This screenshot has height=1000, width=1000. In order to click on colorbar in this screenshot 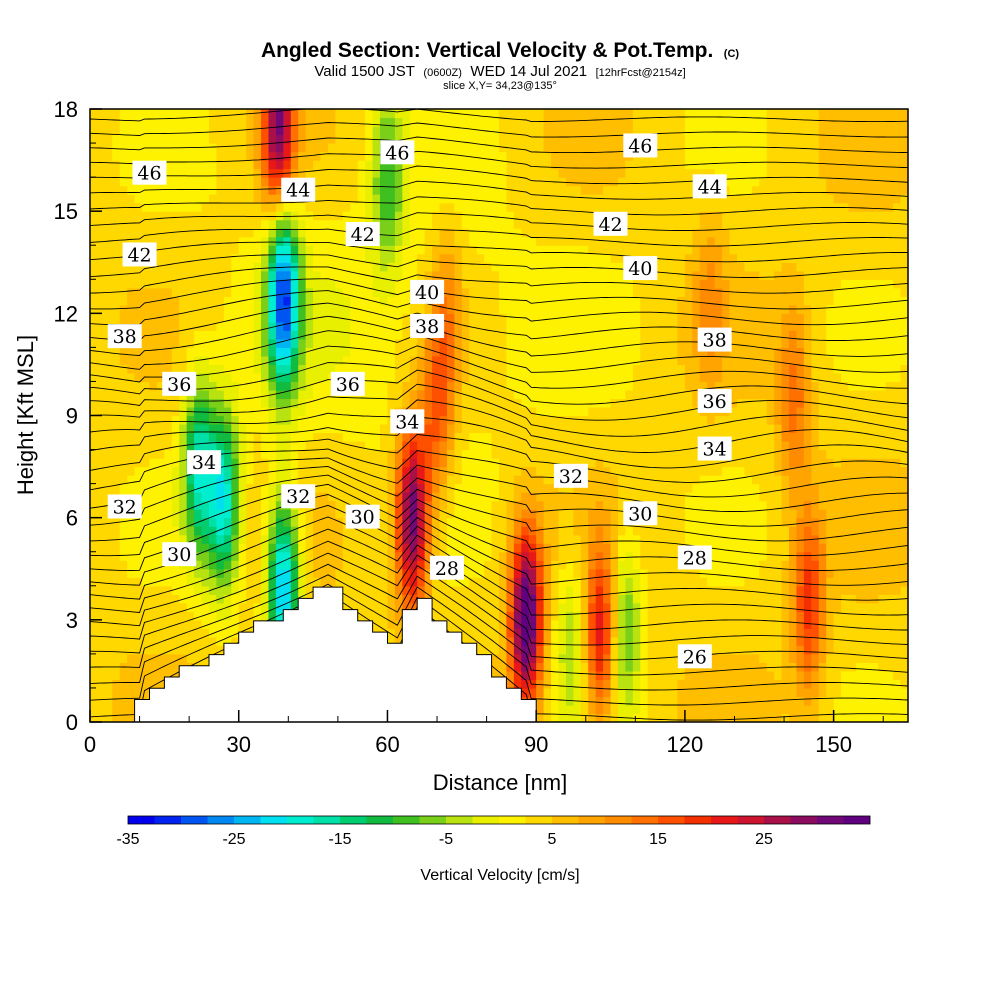, I will do `click(499, 820)`.